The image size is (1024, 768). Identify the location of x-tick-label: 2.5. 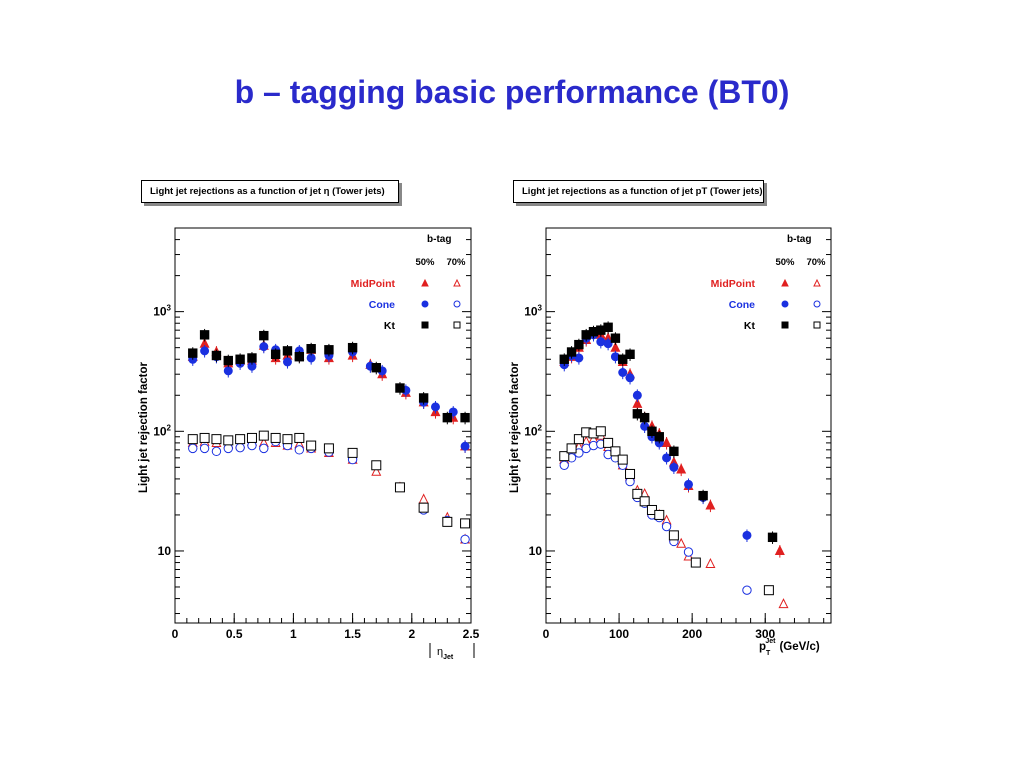
(471, 634).